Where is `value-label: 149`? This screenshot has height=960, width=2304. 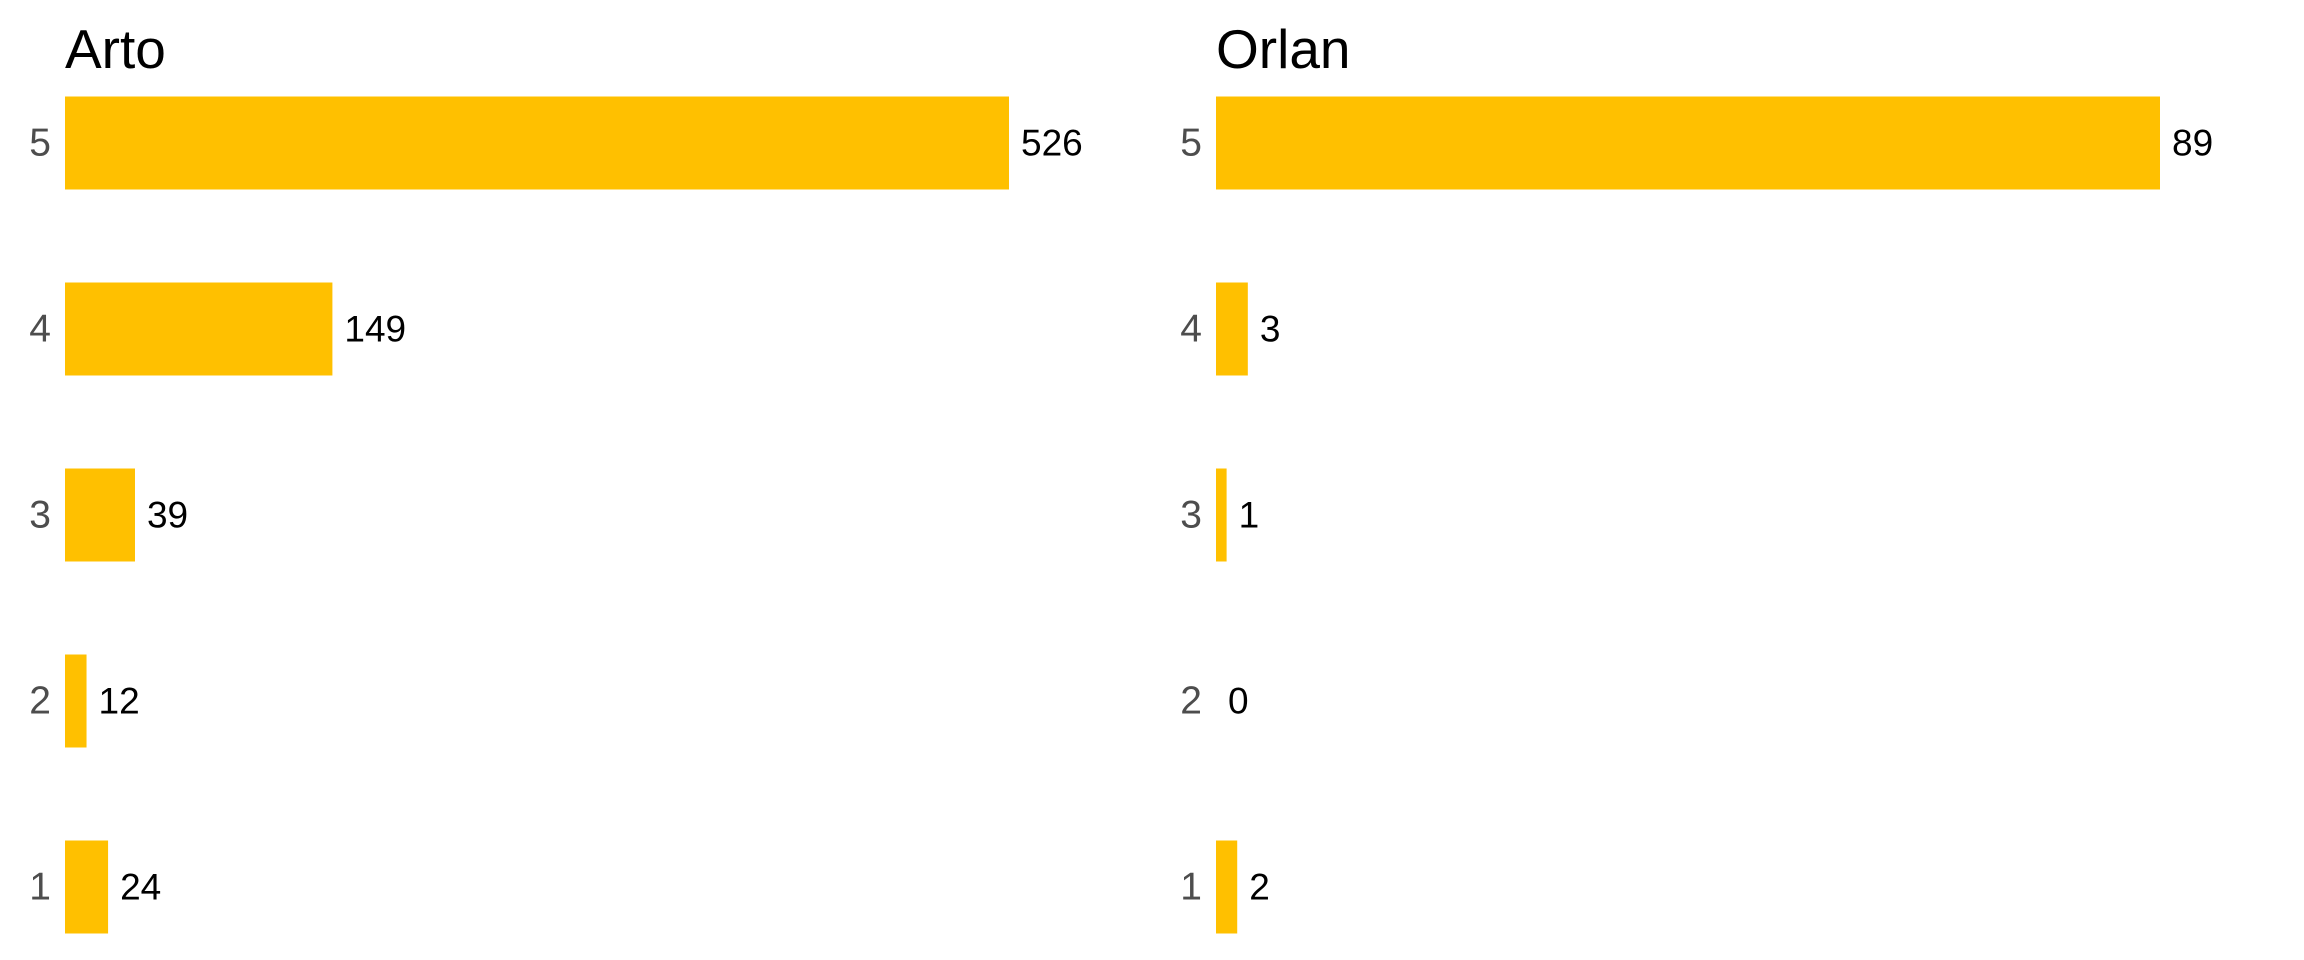 value-label: 149 is located at coordinates (375, 329).